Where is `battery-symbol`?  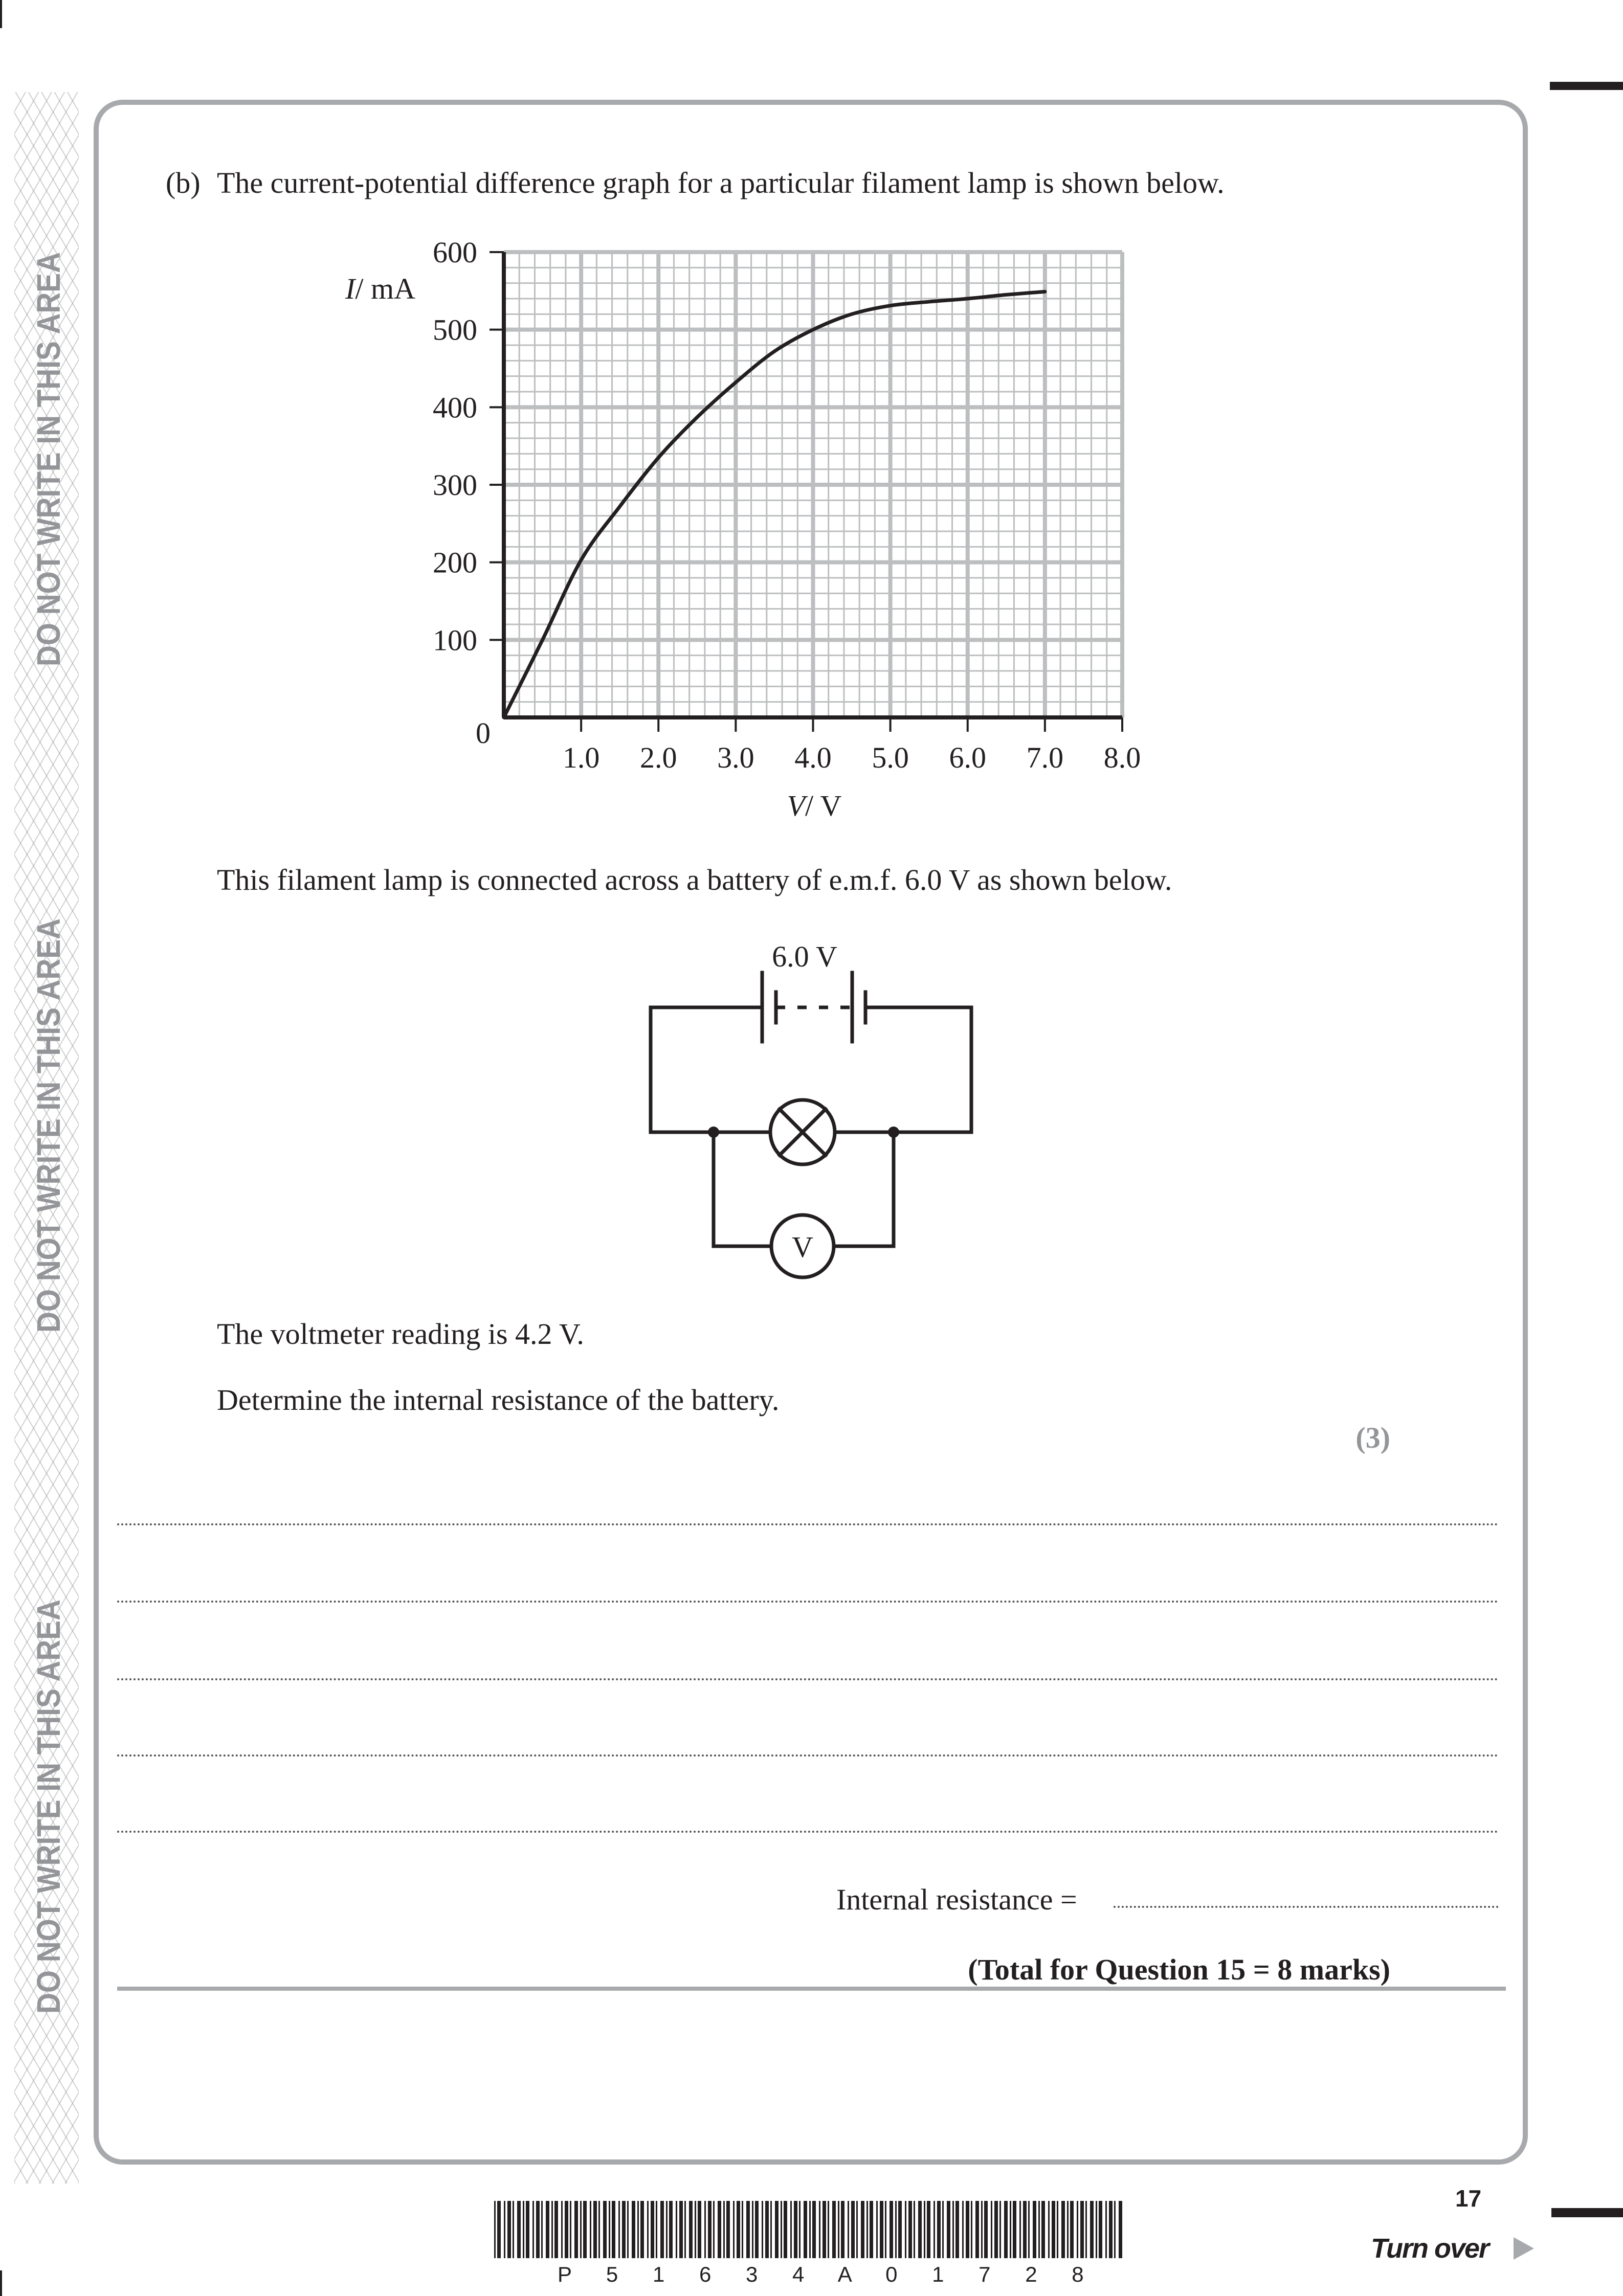 battery-symbol is located at coordinates (811, 1008).